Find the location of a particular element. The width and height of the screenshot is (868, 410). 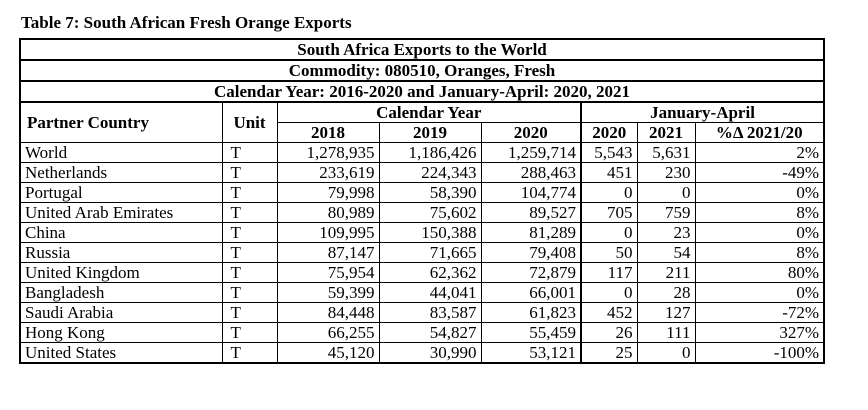

ja-2020-cell: 705 is located at coordinates (609, 212).